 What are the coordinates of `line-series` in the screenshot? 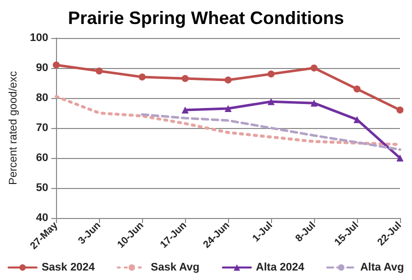 It's located at (271, 132).